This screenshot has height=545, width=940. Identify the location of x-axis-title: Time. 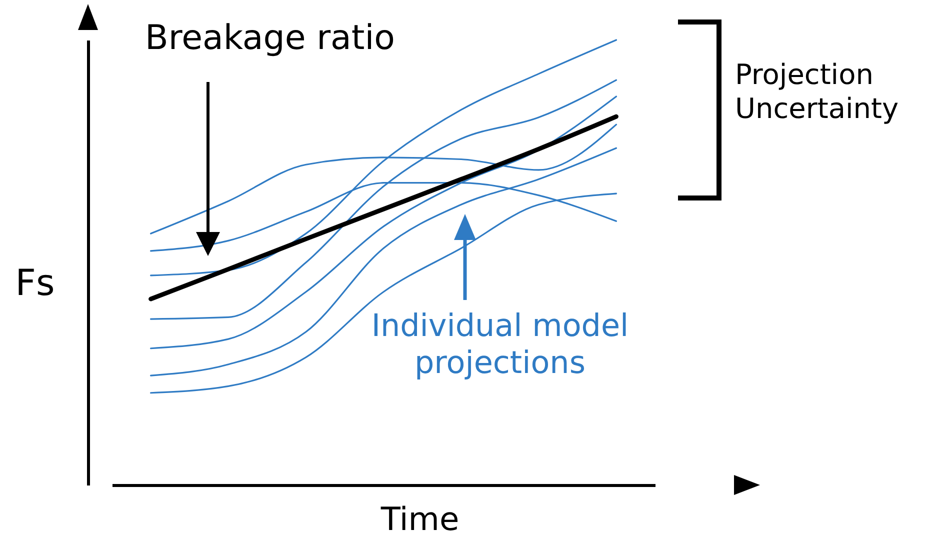
(420, 519).